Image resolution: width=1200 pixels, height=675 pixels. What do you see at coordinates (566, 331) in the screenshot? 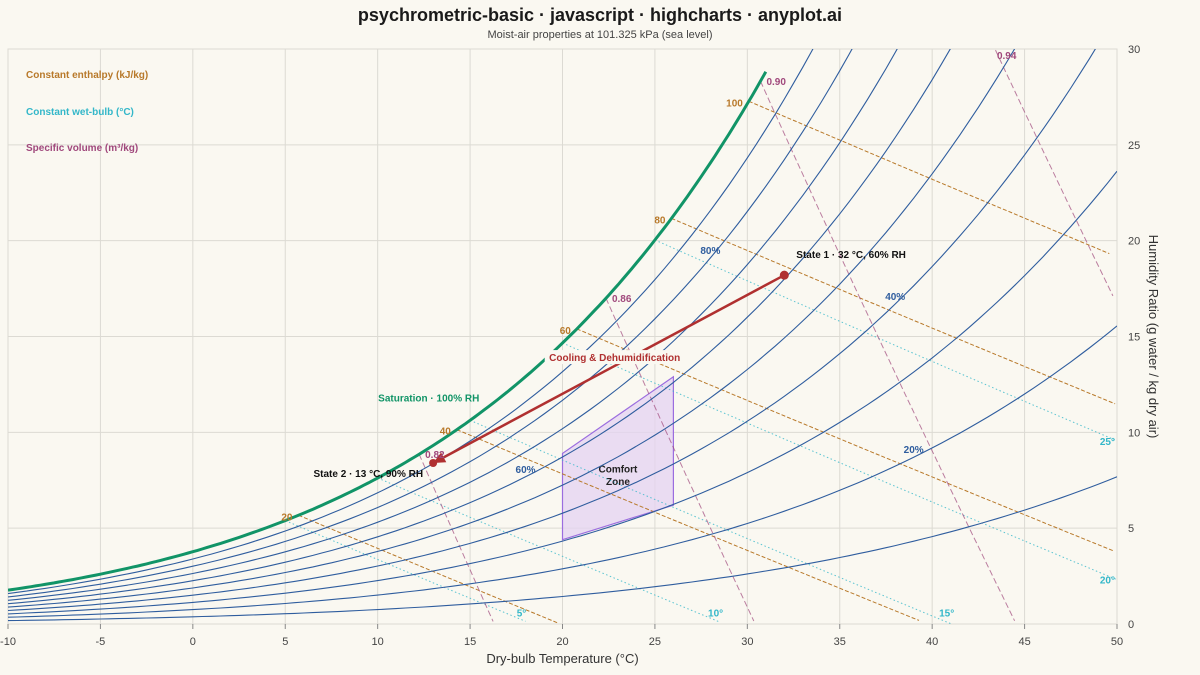
I see `enthalpy-label: 60` at bounding box center [566, 331].